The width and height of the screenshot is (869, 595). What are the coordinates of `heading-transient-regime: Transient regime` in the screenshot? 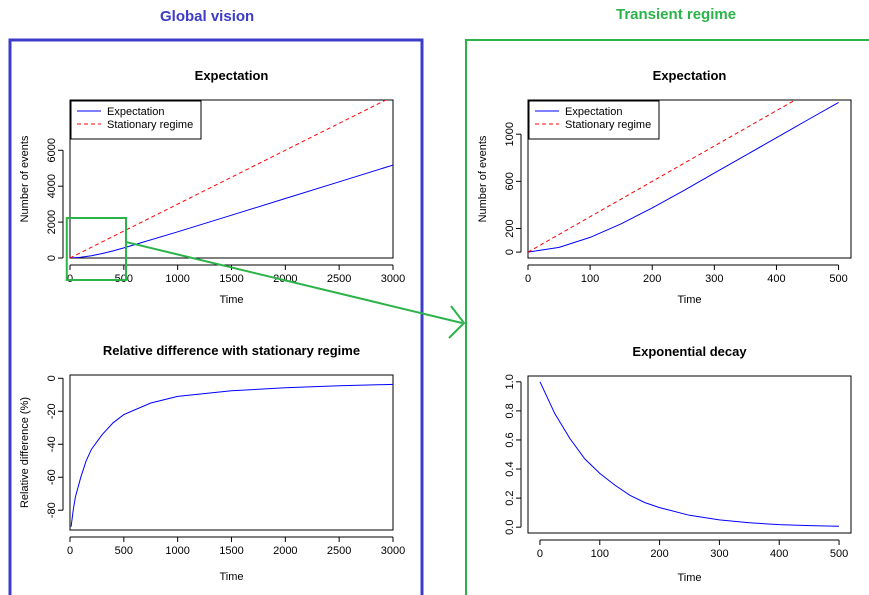 It's located at (676, 14).